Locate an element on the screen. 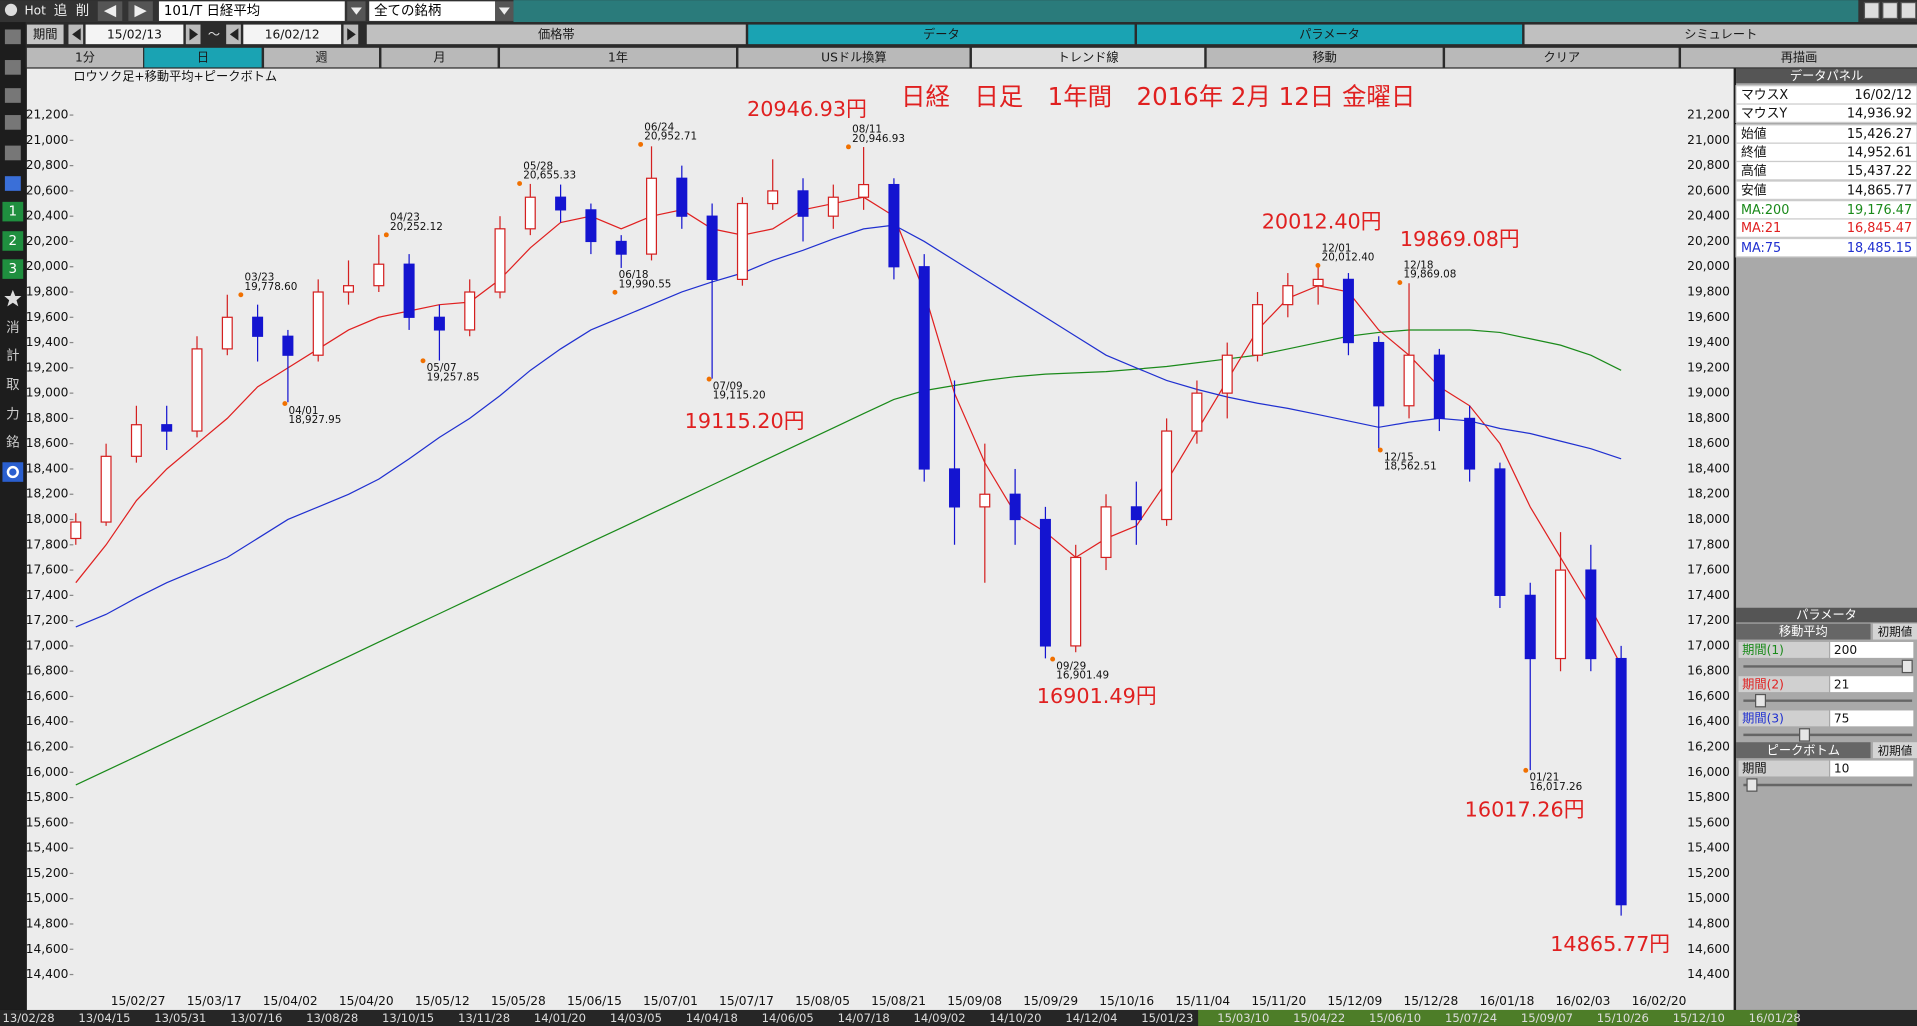  mode-button-label: USドル換算 is located at coordinates (854, 57).